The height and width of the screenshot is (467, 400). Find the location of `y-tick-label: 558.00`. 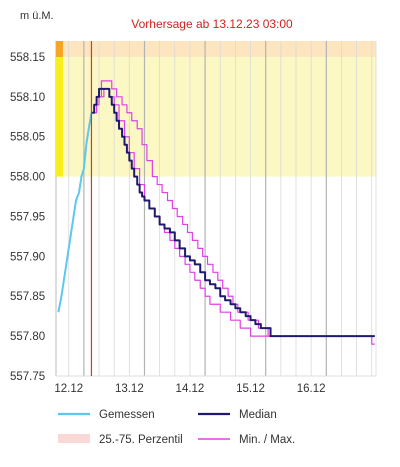

y-tick-label: 558.00 is located at coordinates (27, 178).